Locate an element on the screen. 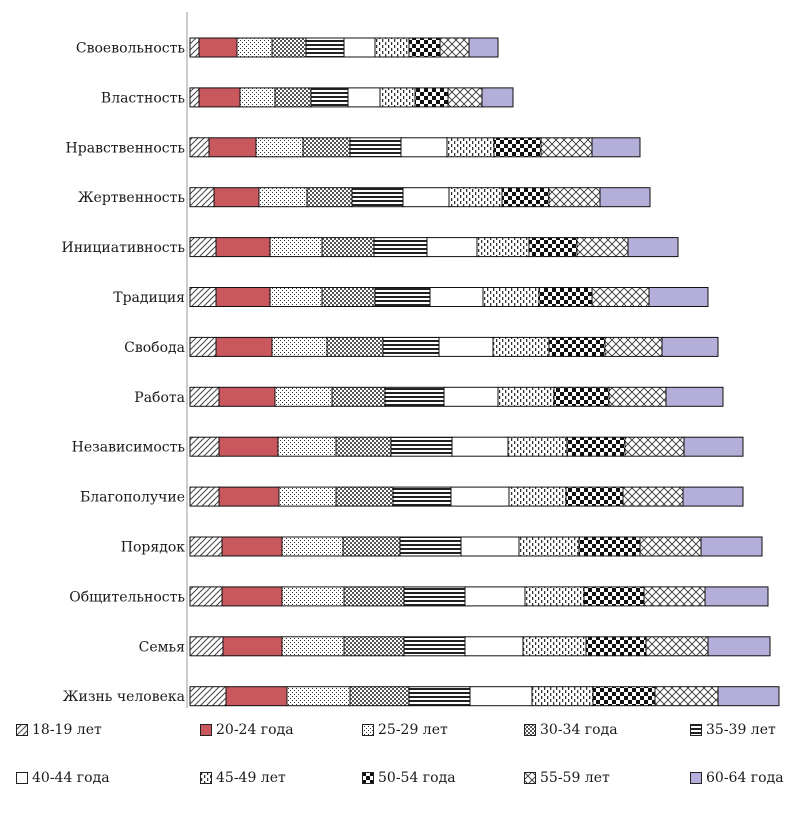 The image size is (805, 818). category-label: Независимость is located at coordinates (129, 448).